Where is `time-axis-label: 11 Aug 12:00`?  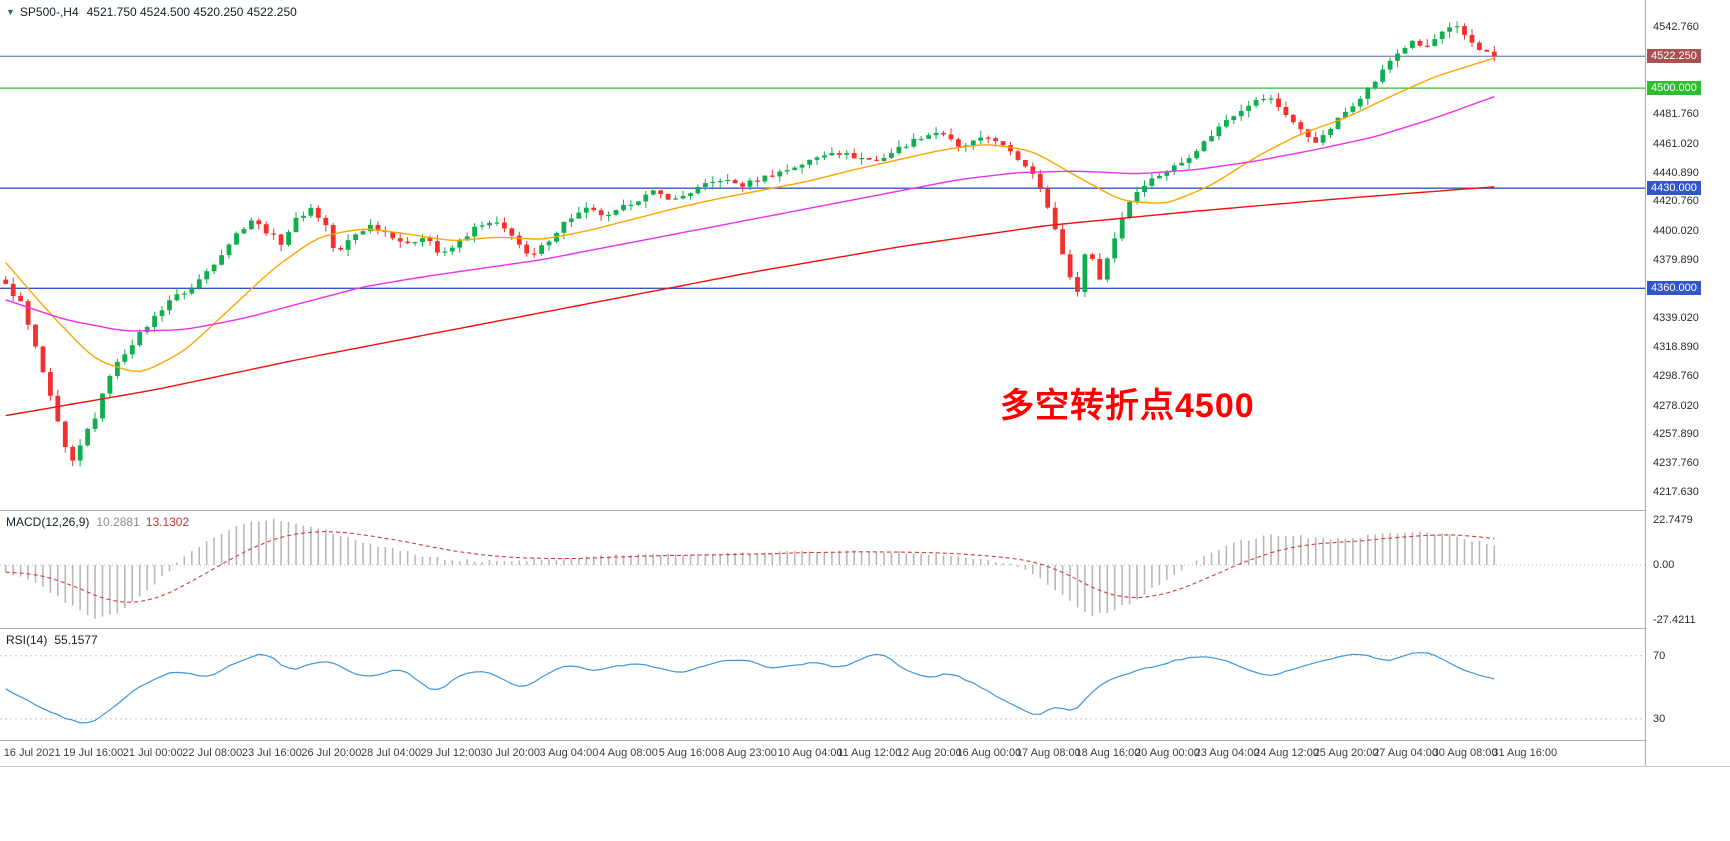
time-axis-label: 11 Aug 12:00 is located at coordinates (869, 753).